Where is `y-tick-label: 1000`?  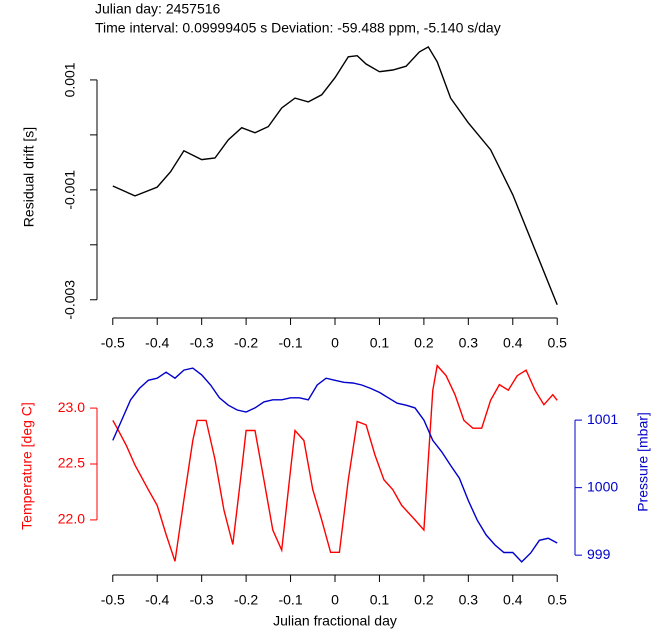 y-tick-label: 1000 is located at coordinates (602, 486).